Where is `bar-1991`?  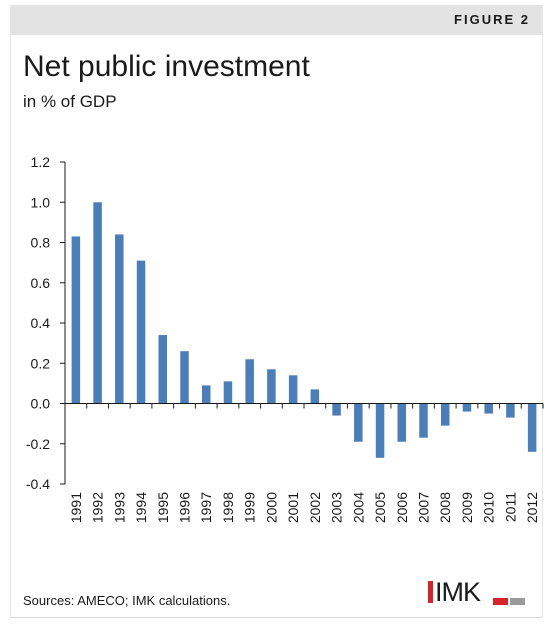 bar-1991 is located at coordinates (76, 320).